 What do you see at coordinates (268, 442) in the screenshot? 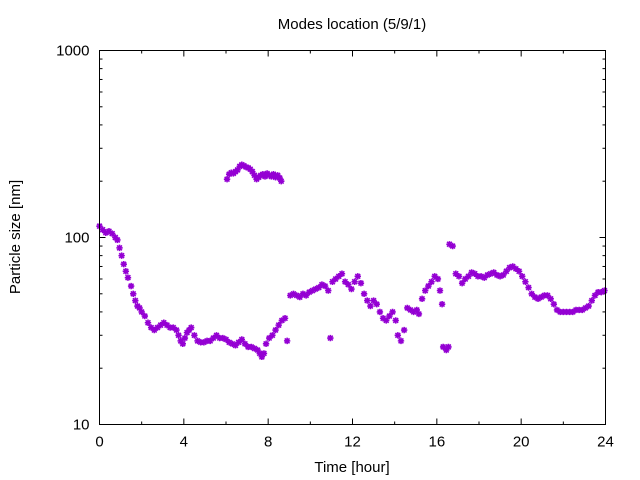
I see `x-tick-label: 8` at bounding box center [268, 442].